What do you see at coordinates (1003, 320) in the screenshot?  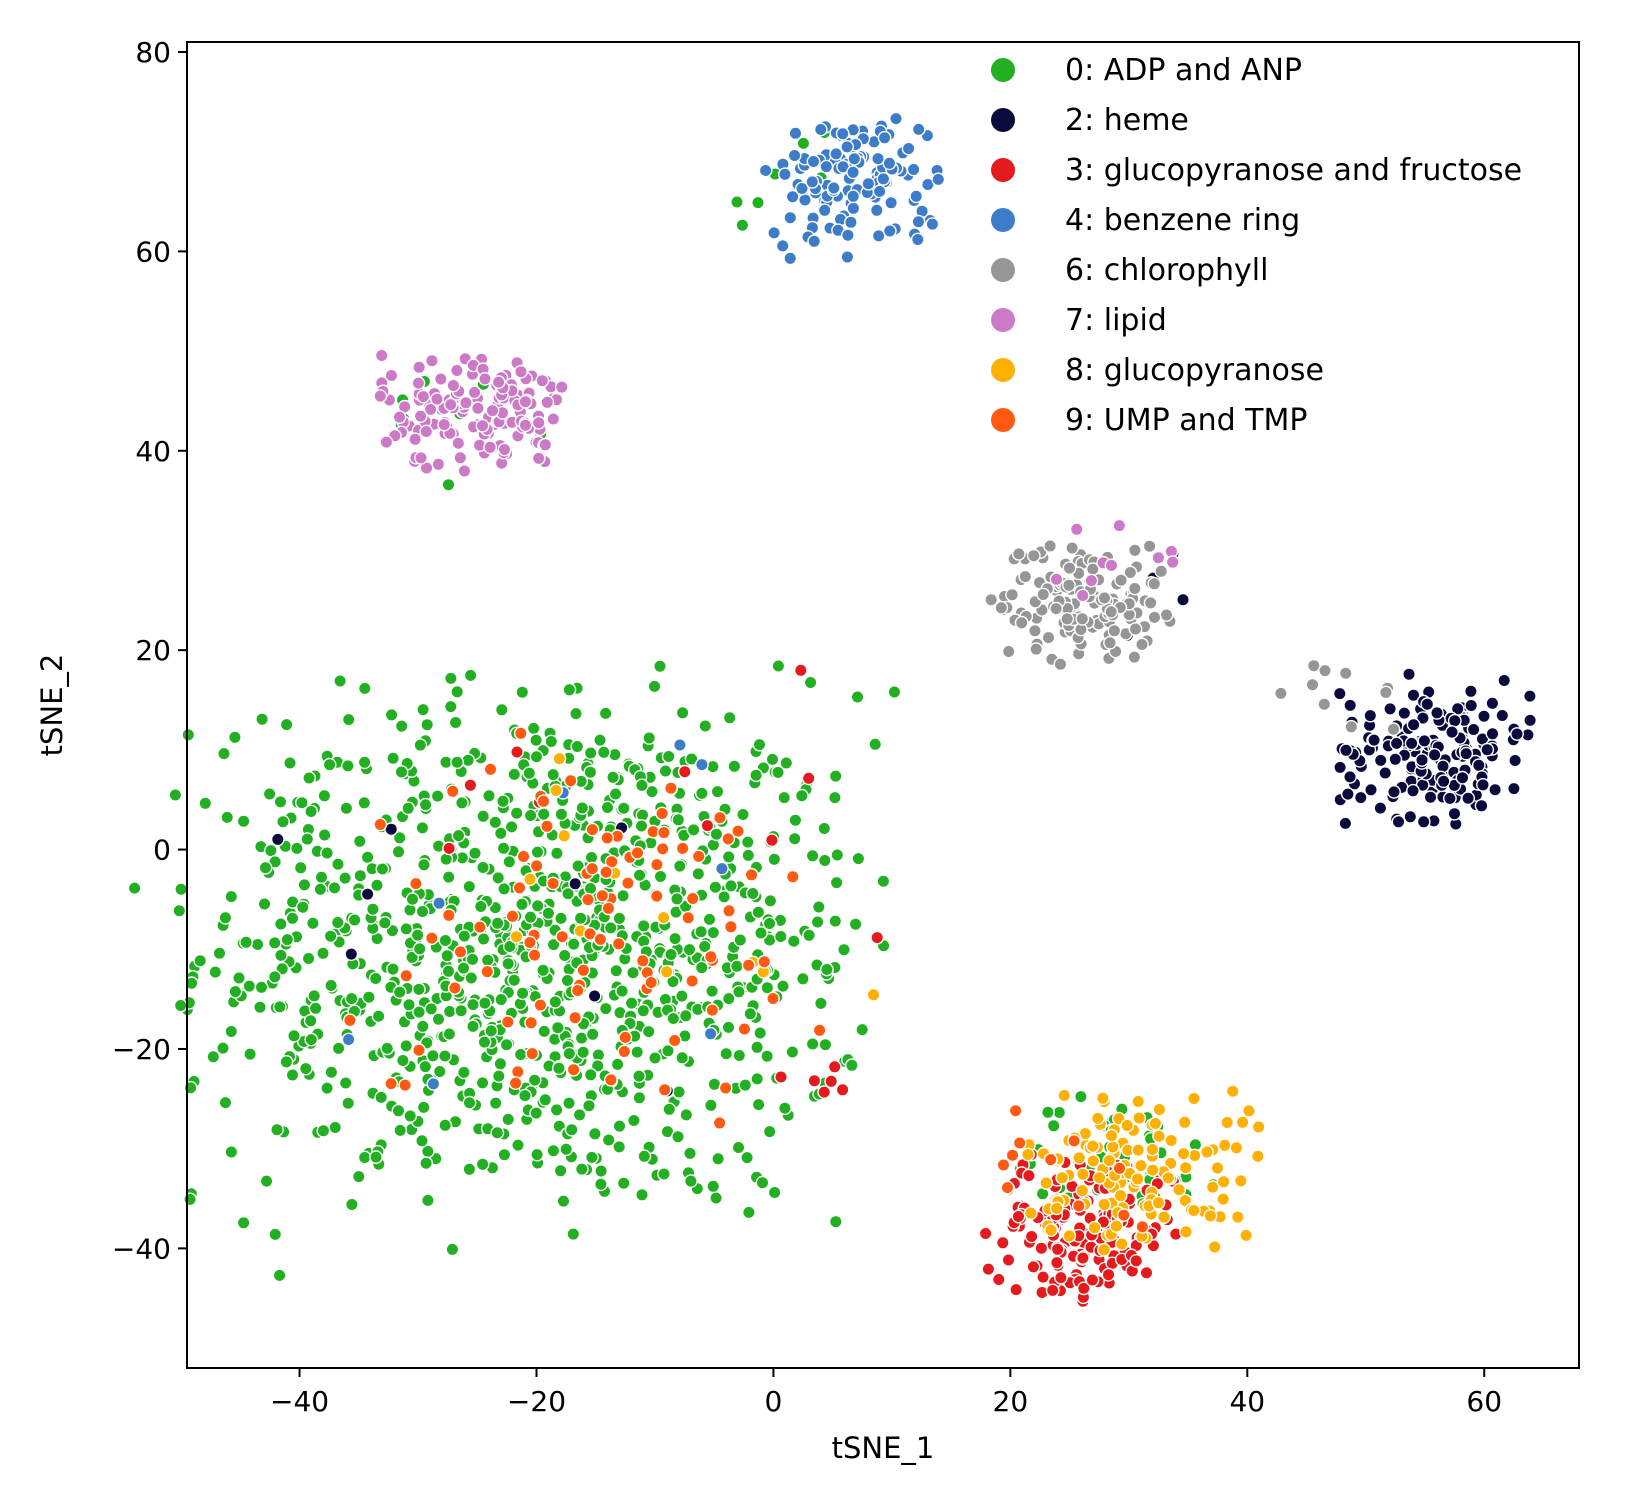 I see `legend-marker` at bounding box center [1003, 320].